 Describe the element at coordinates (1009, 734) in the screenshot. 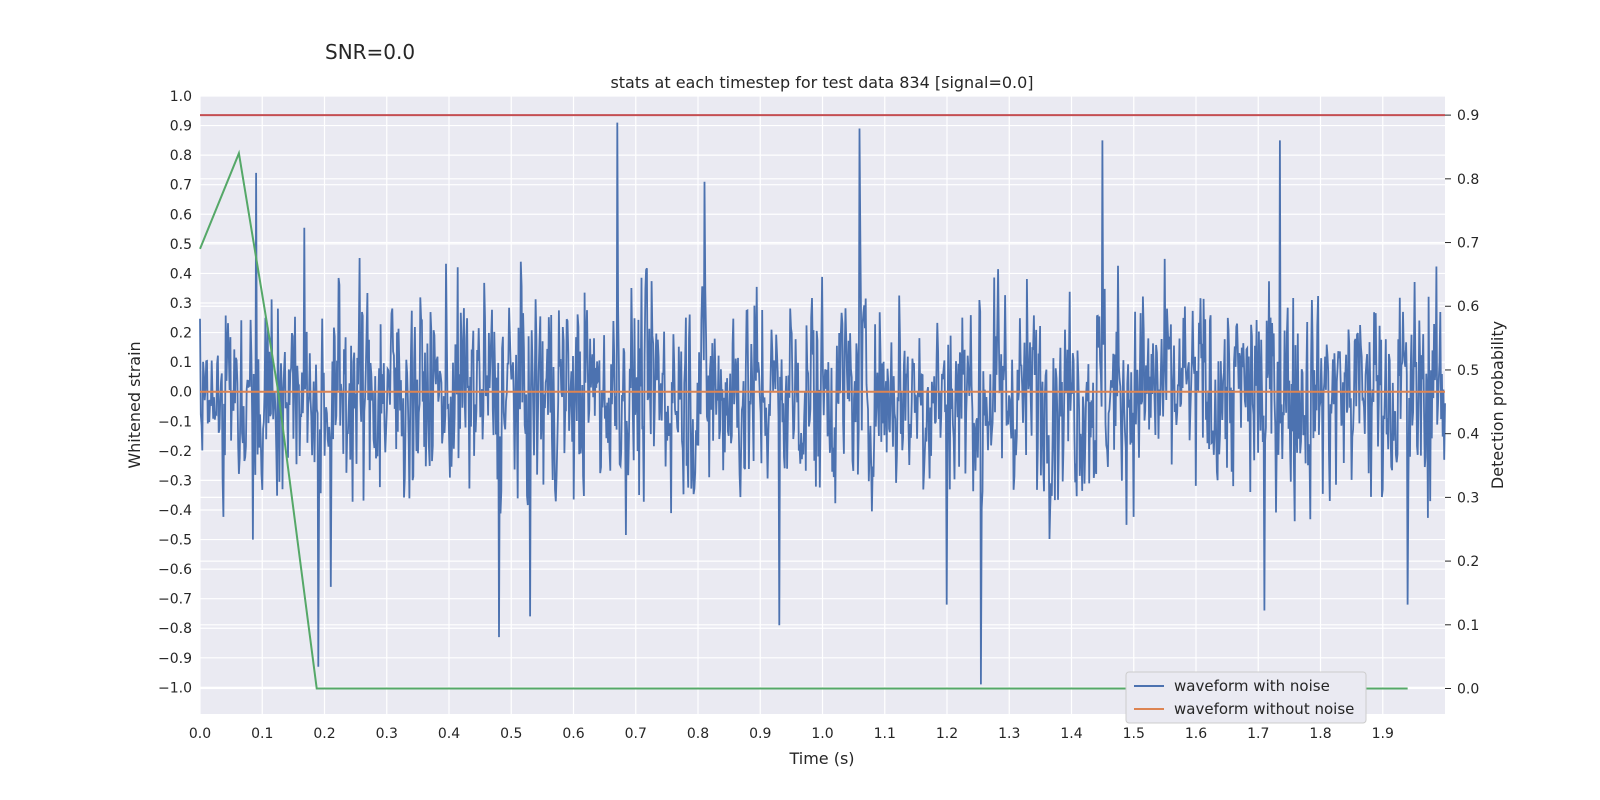

I see `x-tick-label: 1.3` at that location.